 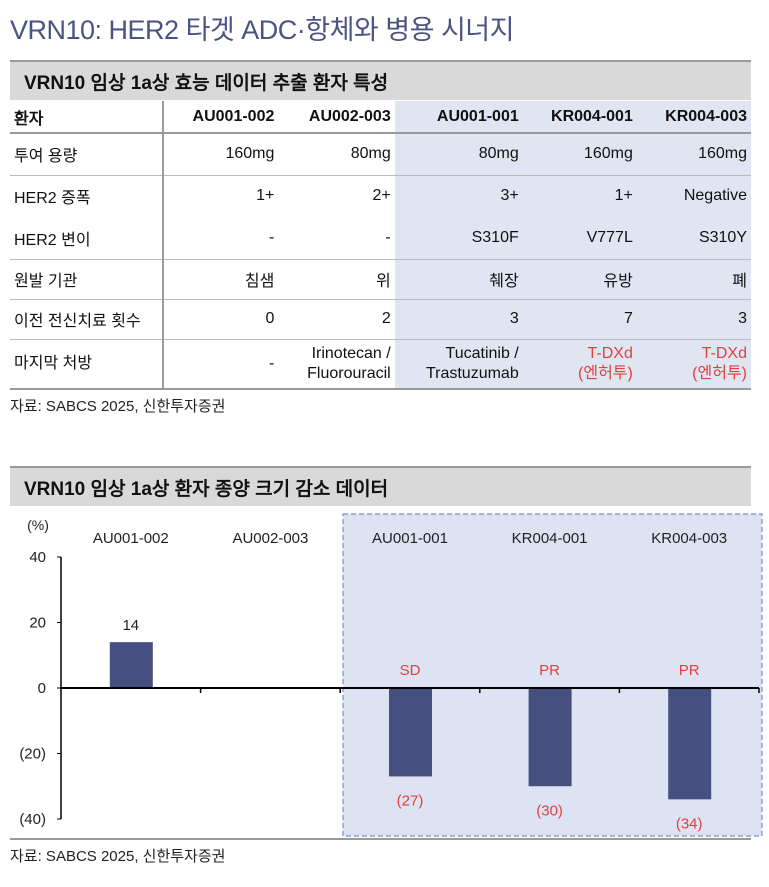 I want to click on data-label: (27), so click(x=410, y=800).